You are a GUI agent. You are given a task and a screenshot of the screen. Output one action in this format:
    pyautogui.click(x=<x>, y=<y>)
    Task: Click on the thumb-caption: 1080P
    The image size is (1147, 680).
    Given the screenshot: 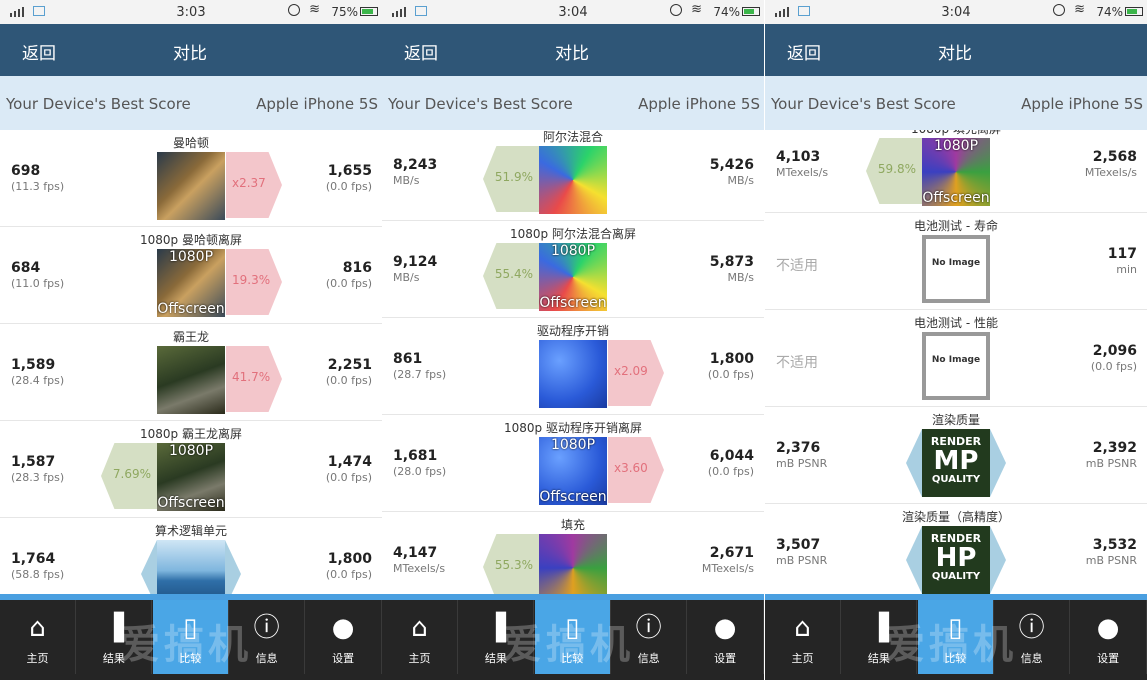 What is the action you would take?
    pyautogui.click(x=191, y=257)
    